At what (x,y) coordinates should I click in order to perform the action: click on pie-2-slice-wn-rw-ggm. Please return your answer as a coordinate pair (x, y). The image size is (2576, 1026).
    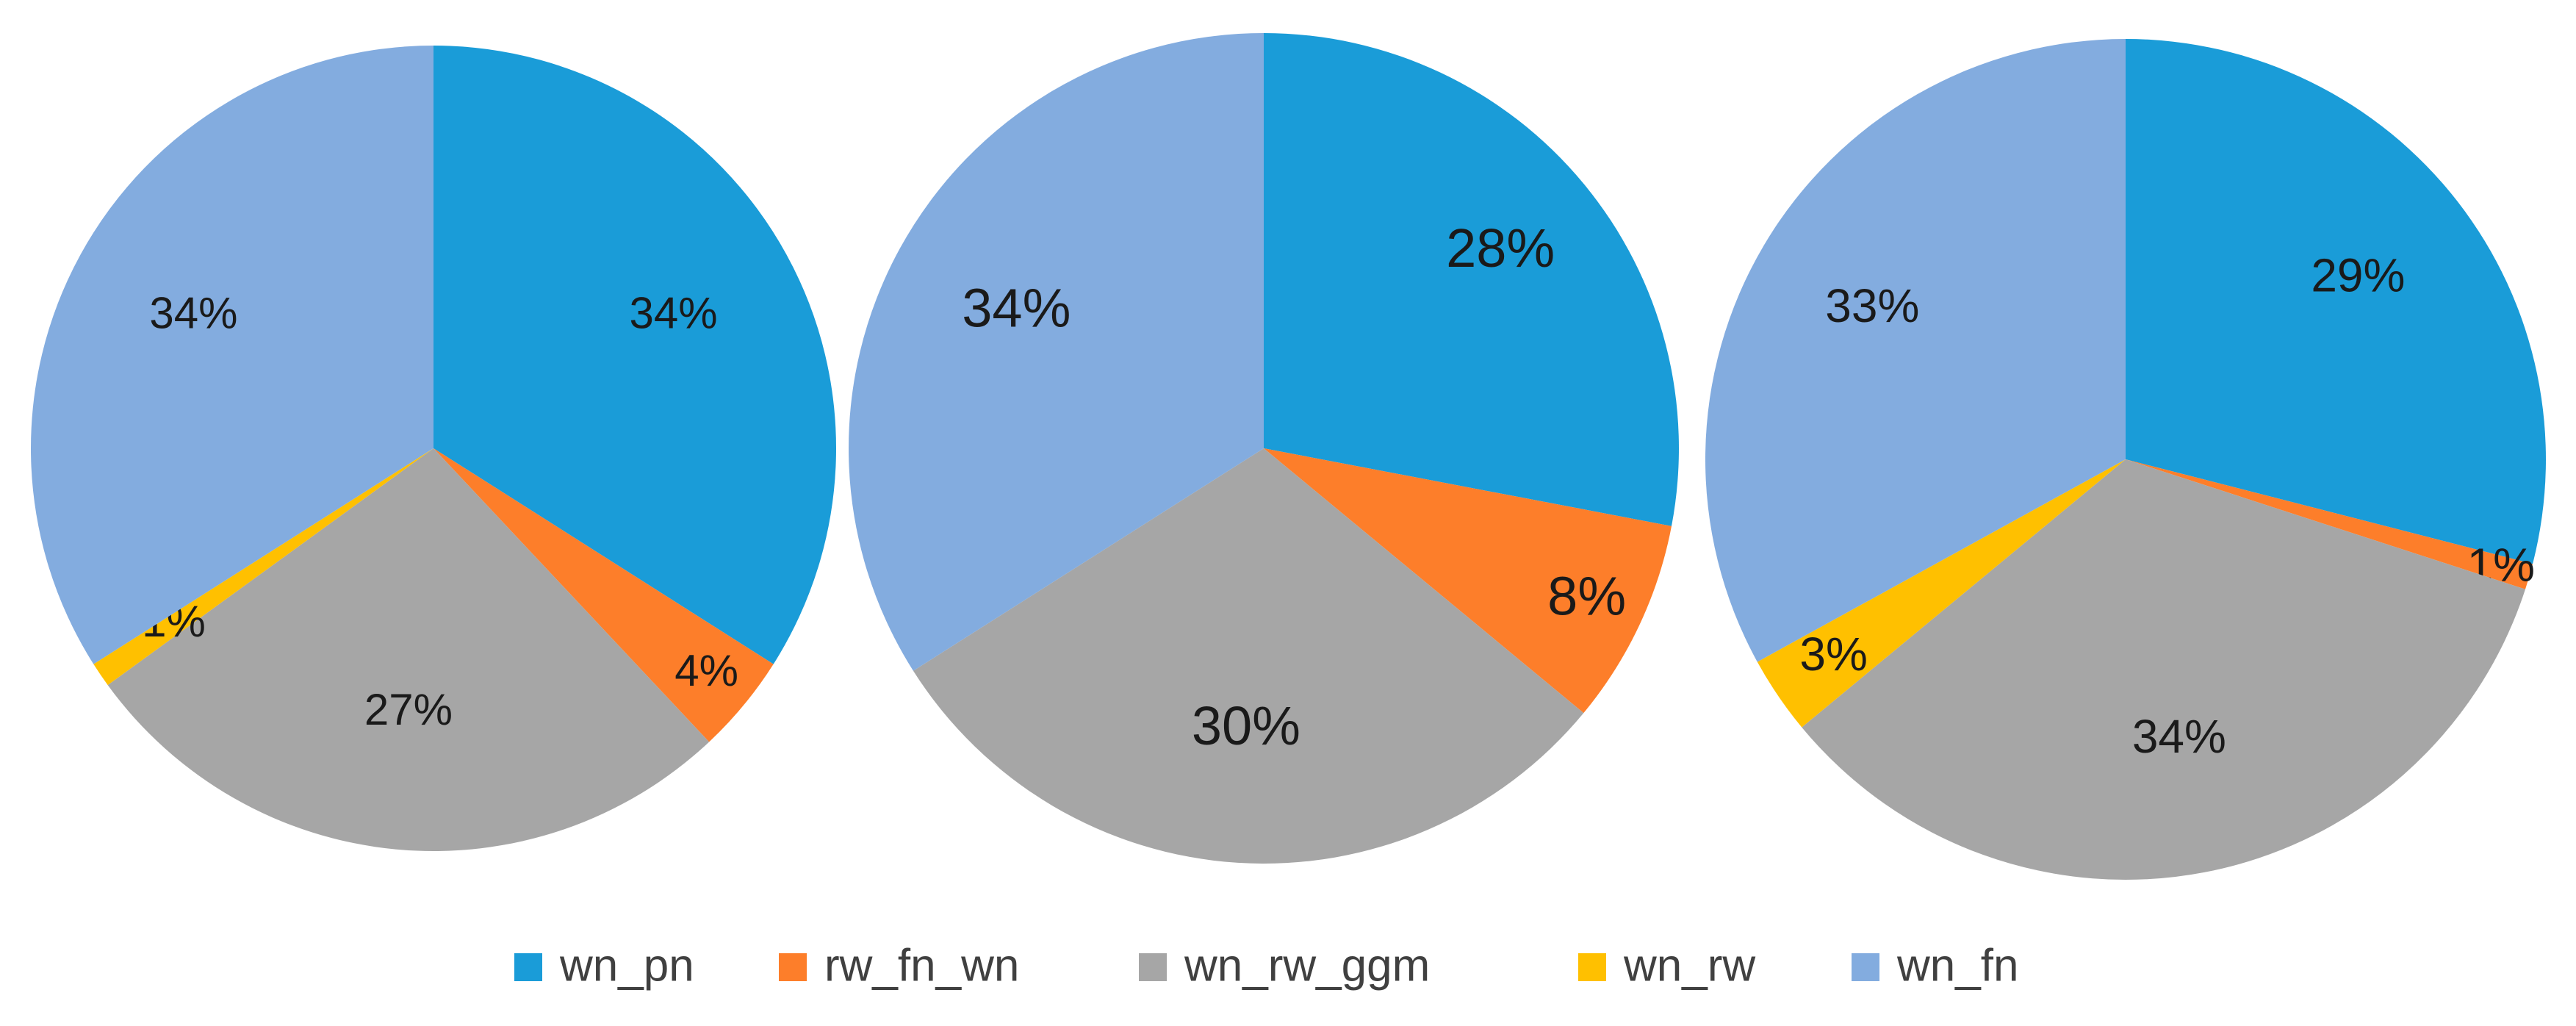
    Looking at the image, I should click on (1248, 656).